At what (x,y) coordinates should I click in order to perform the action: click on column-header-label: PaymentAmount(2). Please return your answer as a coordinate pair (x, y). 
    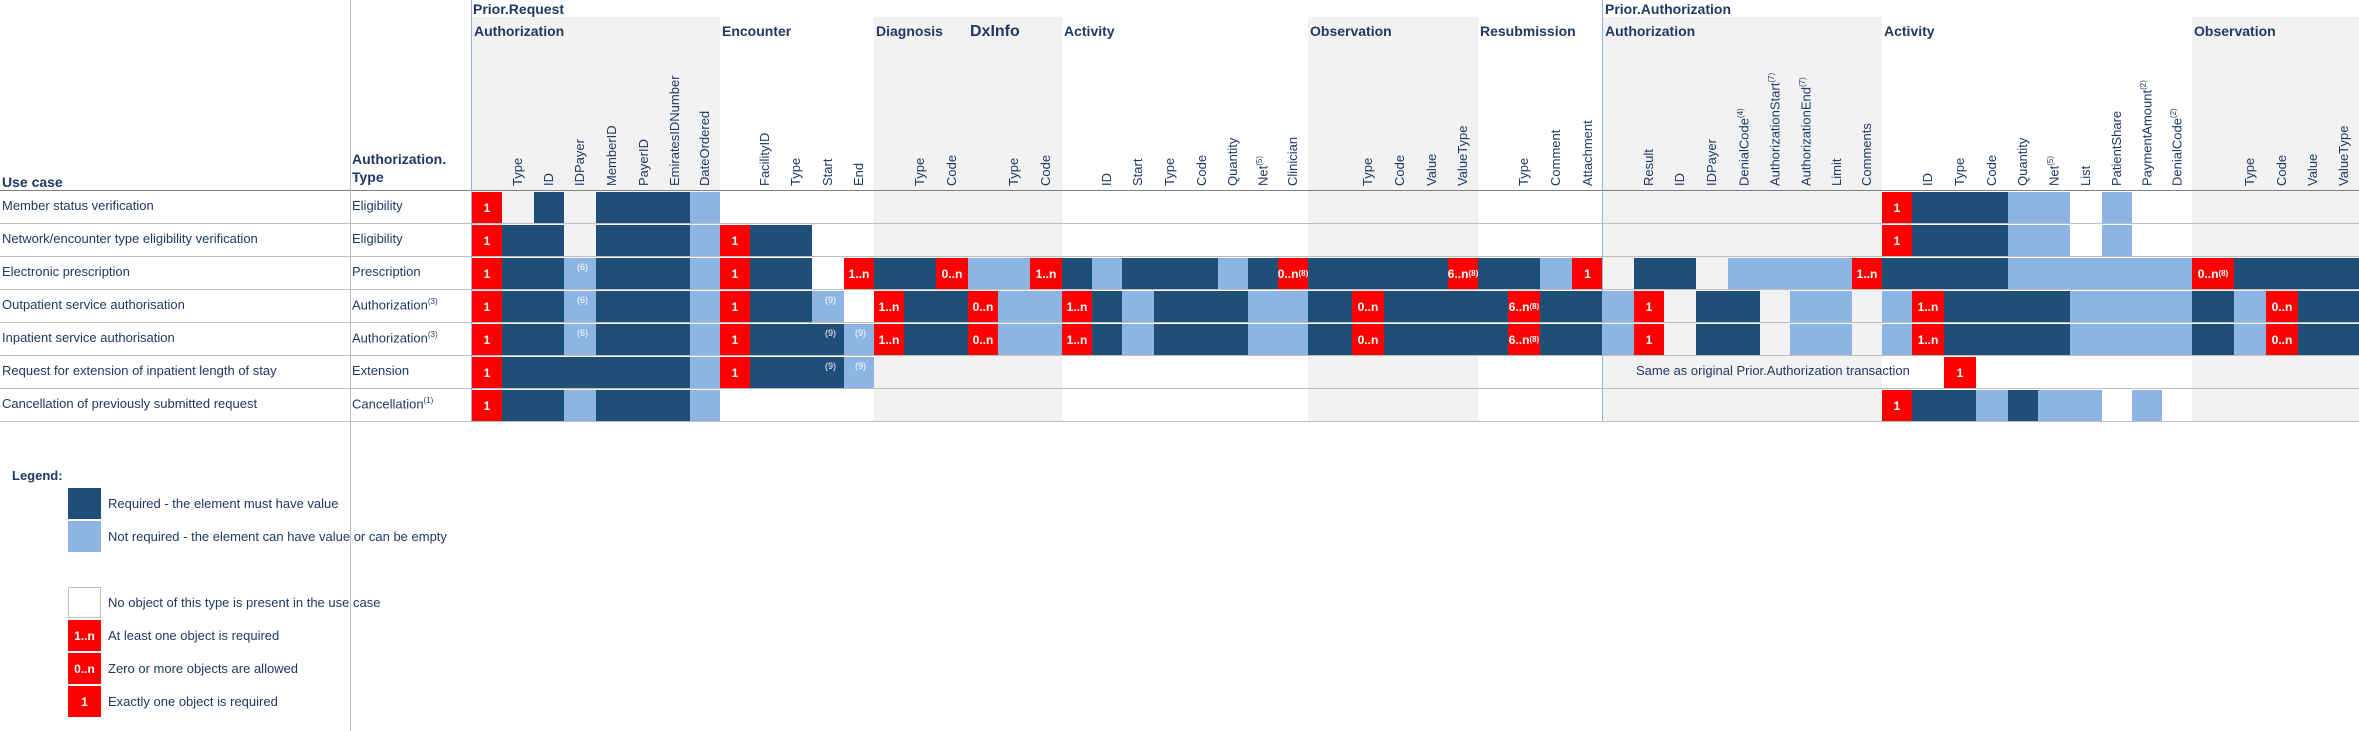
    Looking at the image, I should click on (2147, 133).